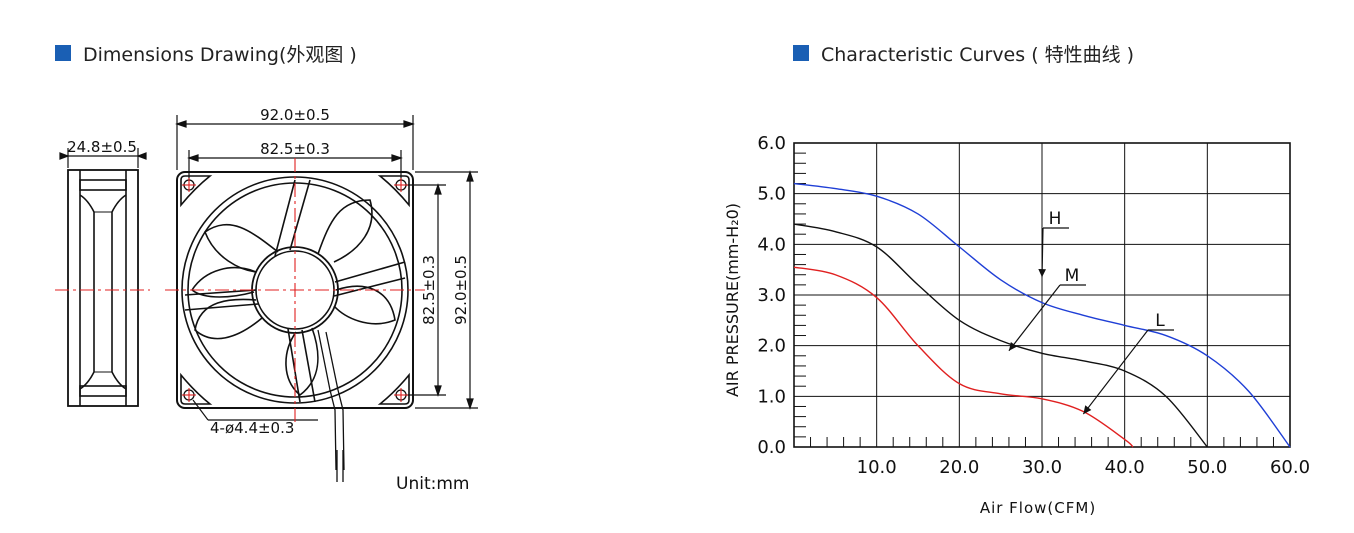 The height and width of the screenshot is (533, 1354). Describe the element at coordinates (771, 447) in the screenshot. I see `y-tick-label: 0.0` at that location.